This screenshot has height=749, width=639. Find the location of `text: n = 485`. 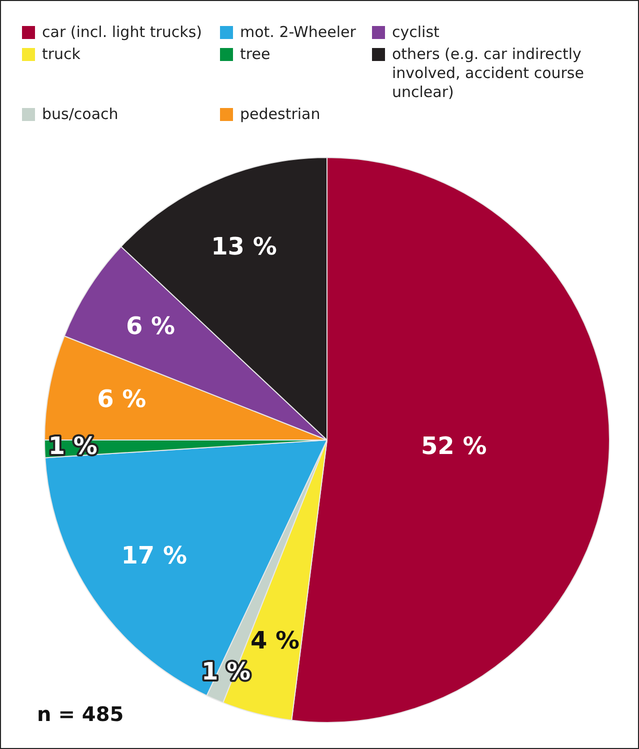

text: n = 485 is located at coordinates (80, 714).